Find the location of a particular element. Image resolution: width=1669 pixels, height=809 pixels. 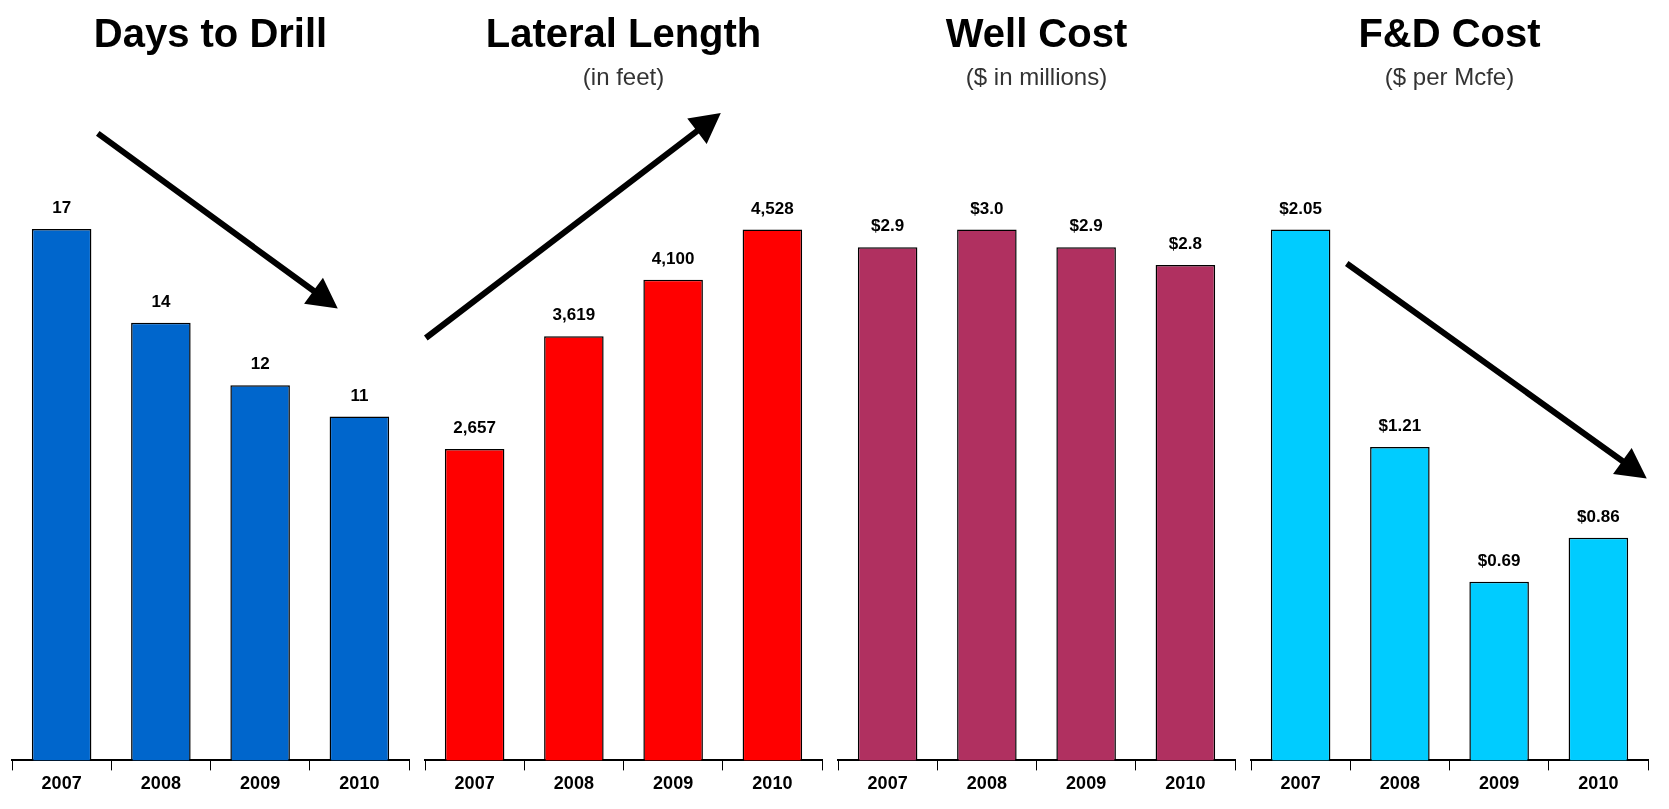

data-label: 4,100 is located at coordinates (673, 258).